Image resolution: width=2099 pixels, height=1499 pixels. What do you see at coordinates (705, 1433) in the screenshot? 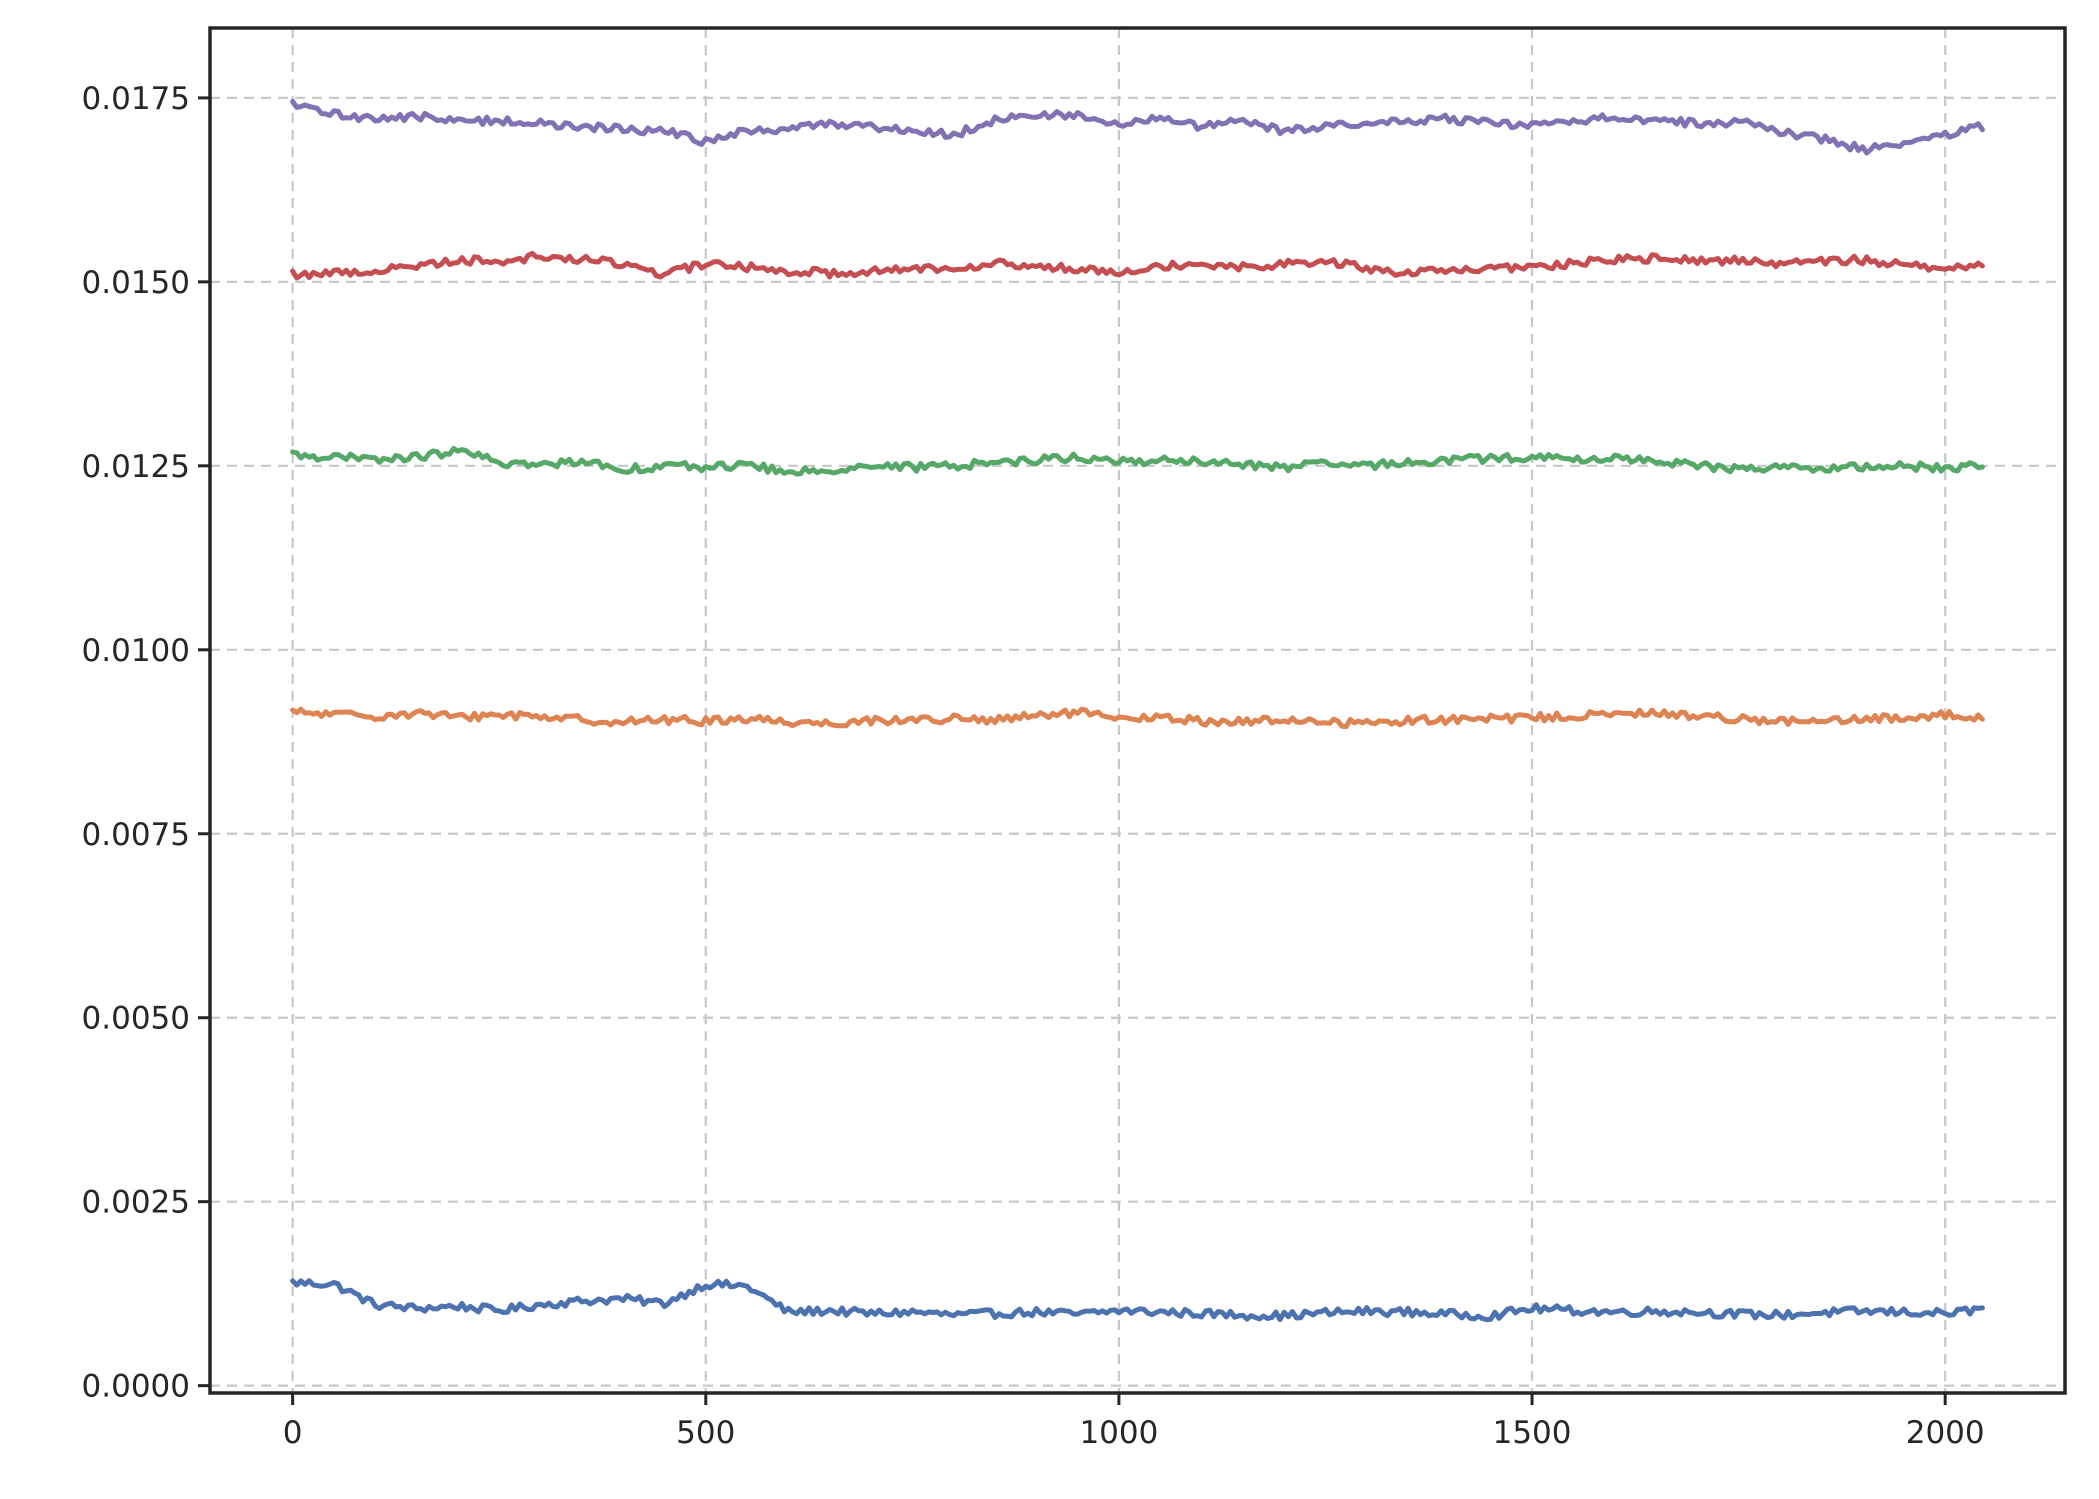
I see `x-tick-label: 500` at bounding box center [705, 1433].